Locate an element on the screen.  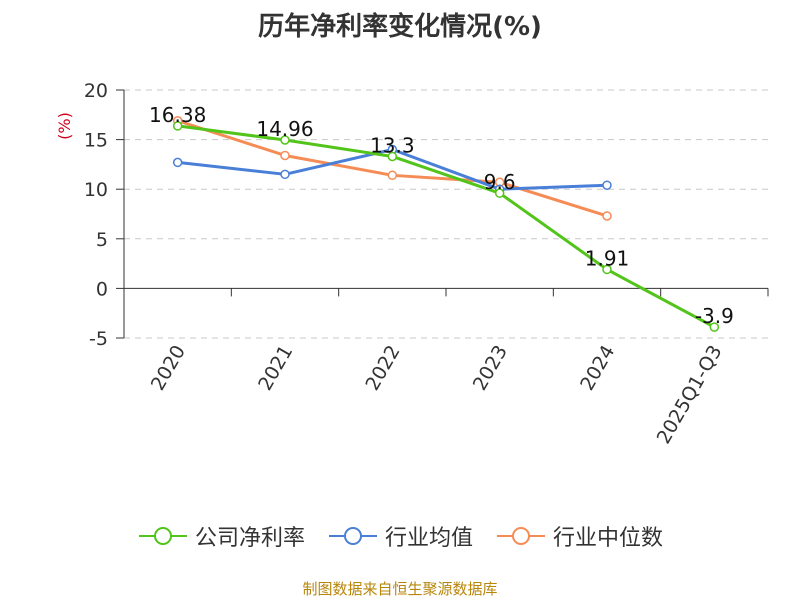
legend-item-industry-median: 行业中位数 is located at coordinates (579, 536).